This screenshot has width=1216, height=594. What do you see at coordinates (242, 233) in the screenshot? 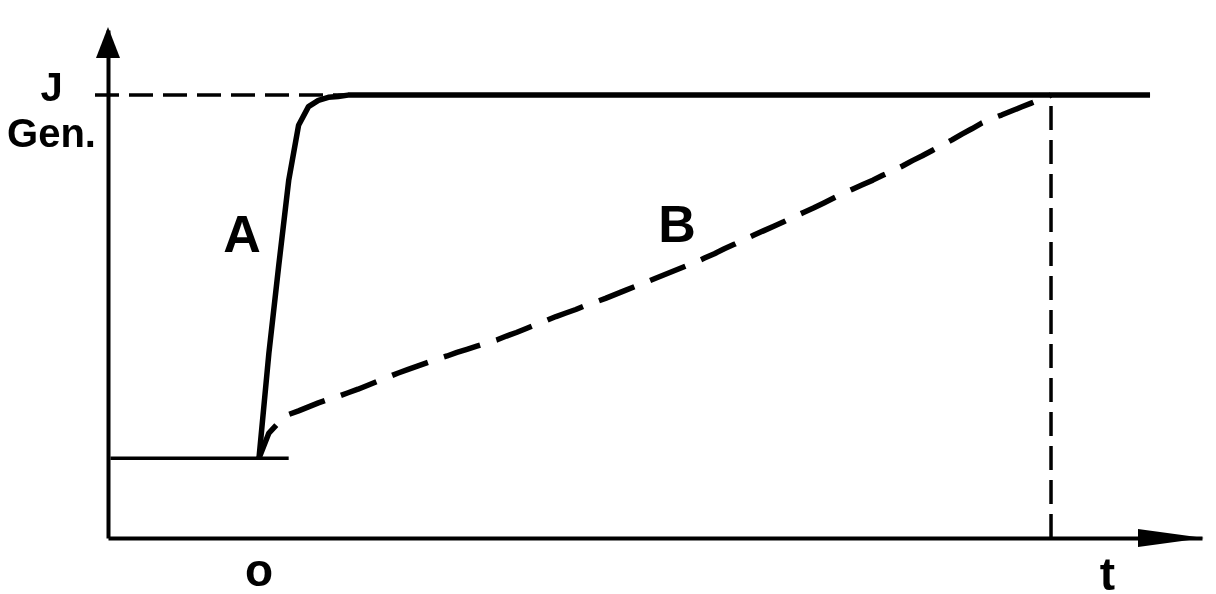
I see `series-label: A` at bounding box center [242, 233].